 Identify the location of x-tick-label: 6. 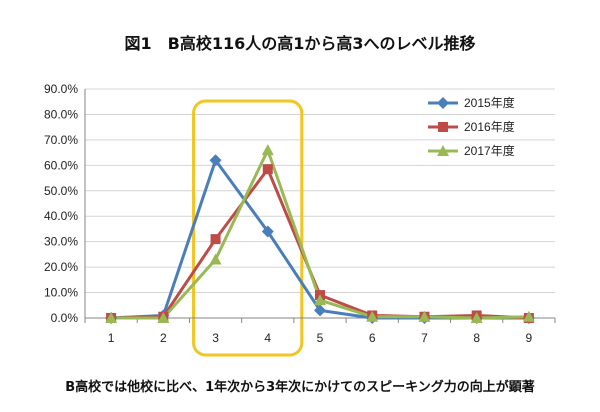
(372, 338).